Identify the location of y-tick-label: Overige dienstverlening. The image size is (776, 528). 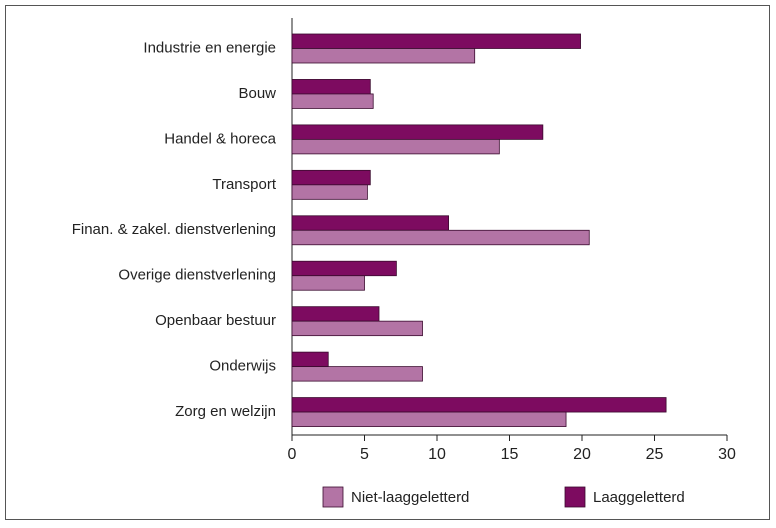
(197, 275).